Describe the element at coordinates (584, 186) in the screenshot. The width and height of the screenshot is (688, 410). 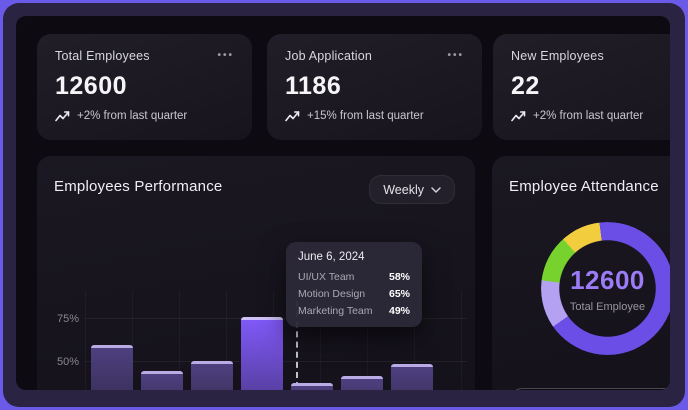
I see `attendance-title: Employee Attendance` at that location.